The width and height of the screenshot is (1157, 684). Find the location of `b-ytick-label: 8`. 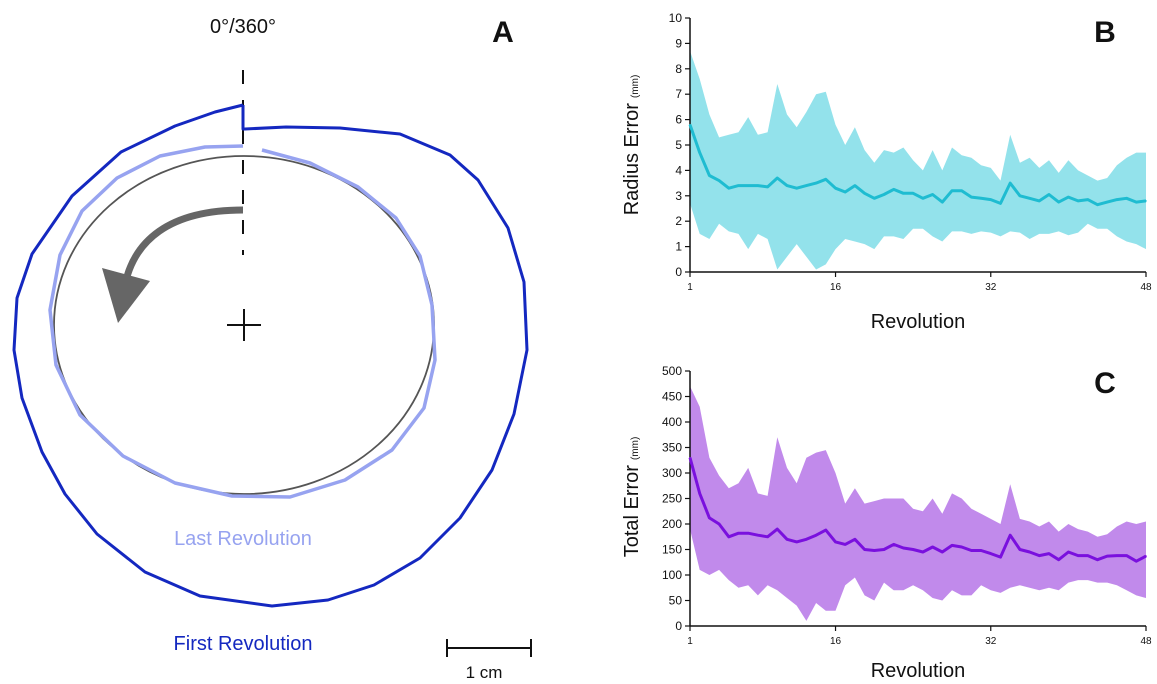

b-ytick-label: 8 is located at coordinates (678, 69).